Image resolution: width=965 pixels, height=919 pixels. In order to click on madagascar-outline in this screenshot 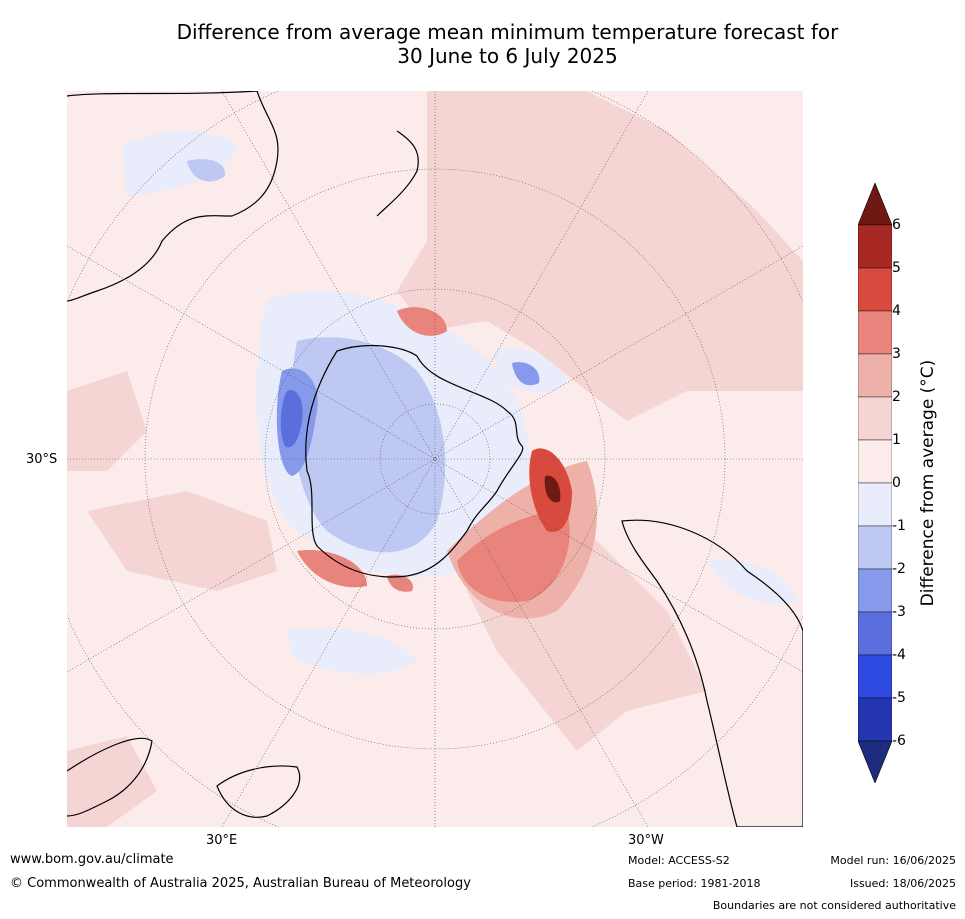, I will do `click(258, 791)`.